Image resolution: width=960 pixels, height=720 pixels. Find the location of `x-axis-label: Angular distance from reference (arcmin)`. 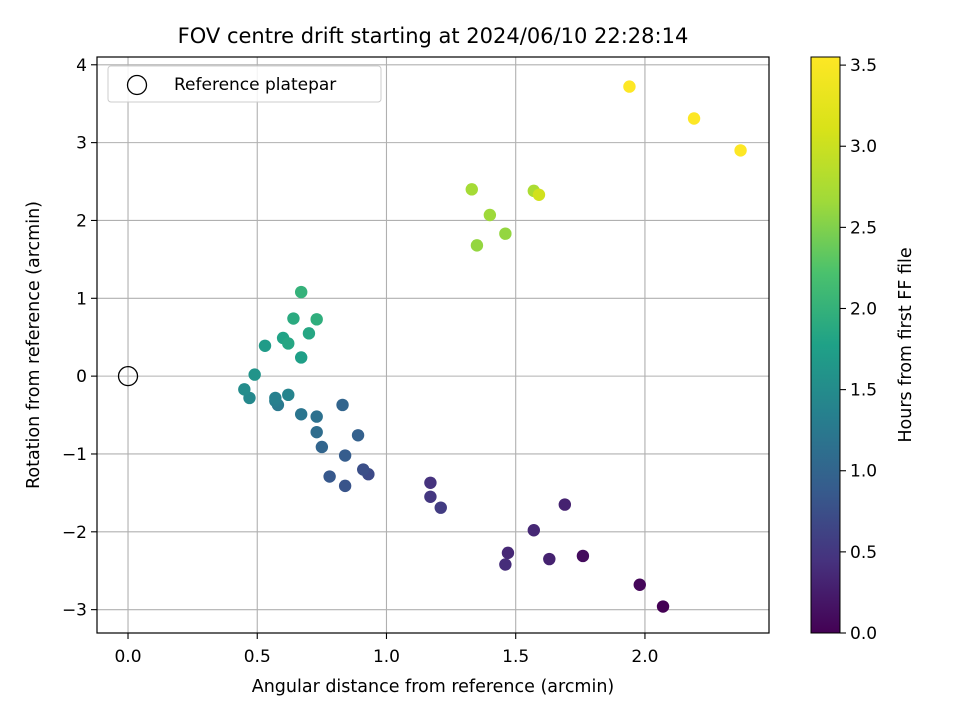

x-axis-label: Angular distance from reference (arcmin) is located at coordinates (433, 687).